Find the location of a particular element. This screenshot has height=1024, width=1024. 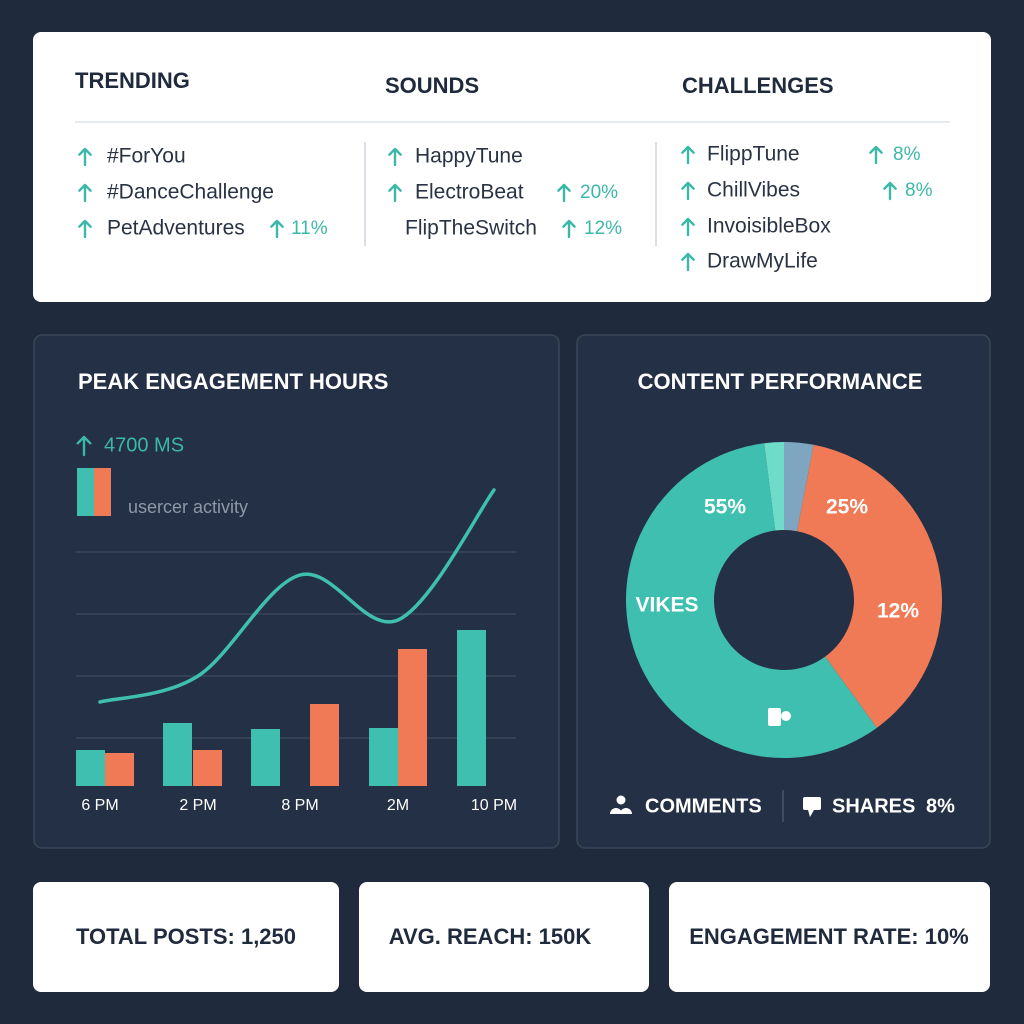

line is located at coordinates (297, 596).